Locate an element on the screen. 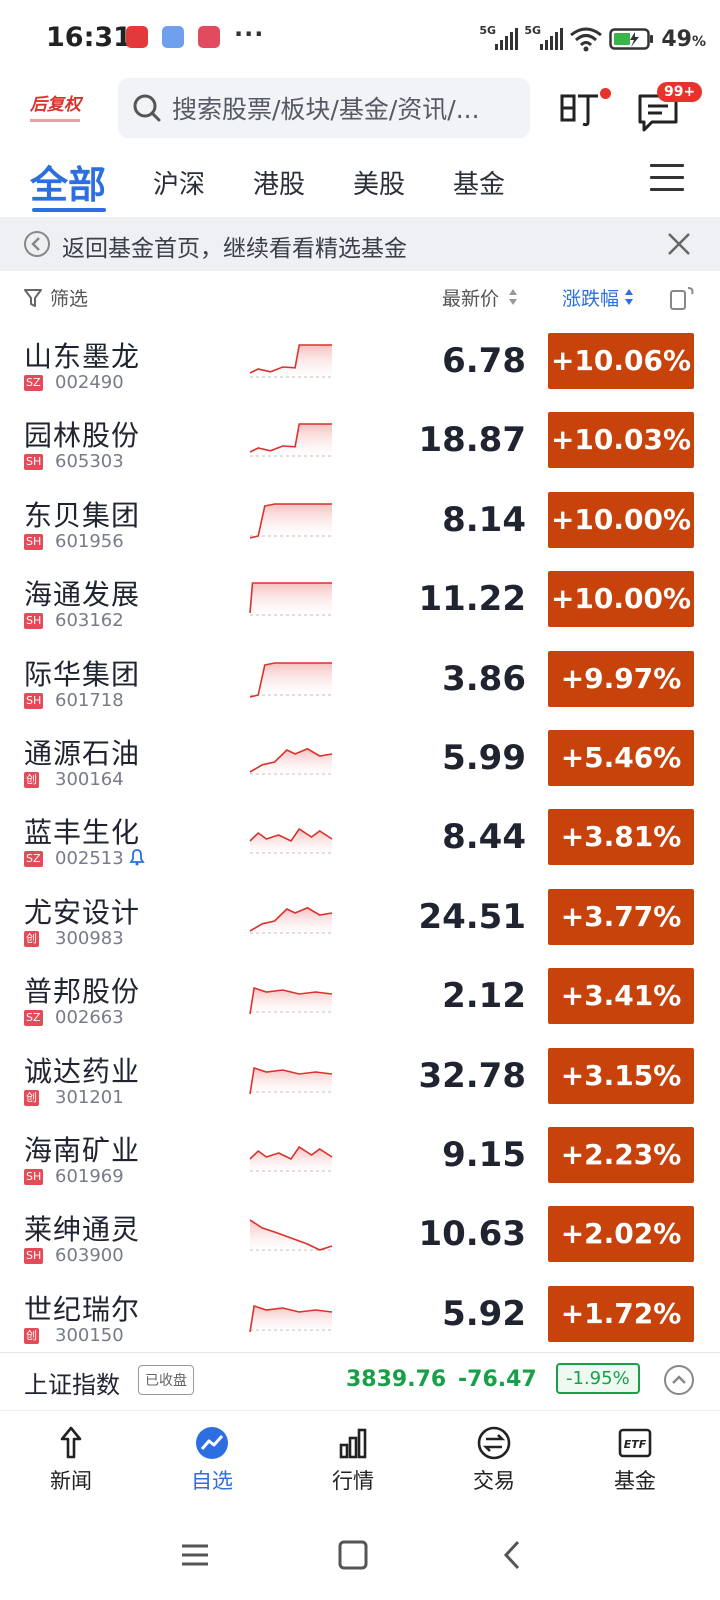 This screenshot has height=1600, width=720. tab-us-stocks: 美股 is located at coordinates (379, 185).